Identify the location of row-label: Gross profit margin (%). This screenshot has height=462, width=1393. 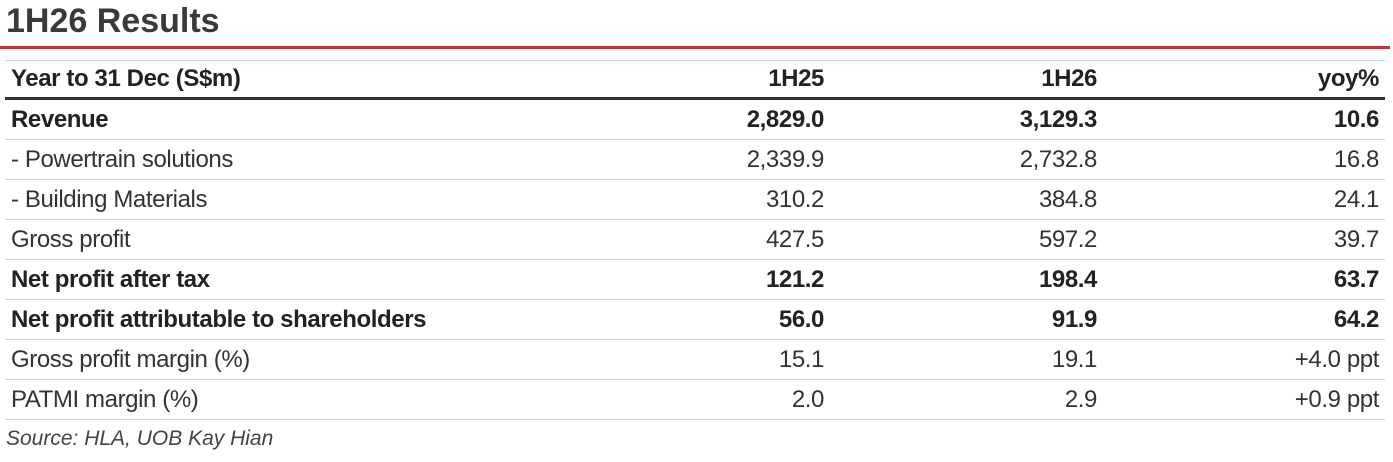
(282, 359).